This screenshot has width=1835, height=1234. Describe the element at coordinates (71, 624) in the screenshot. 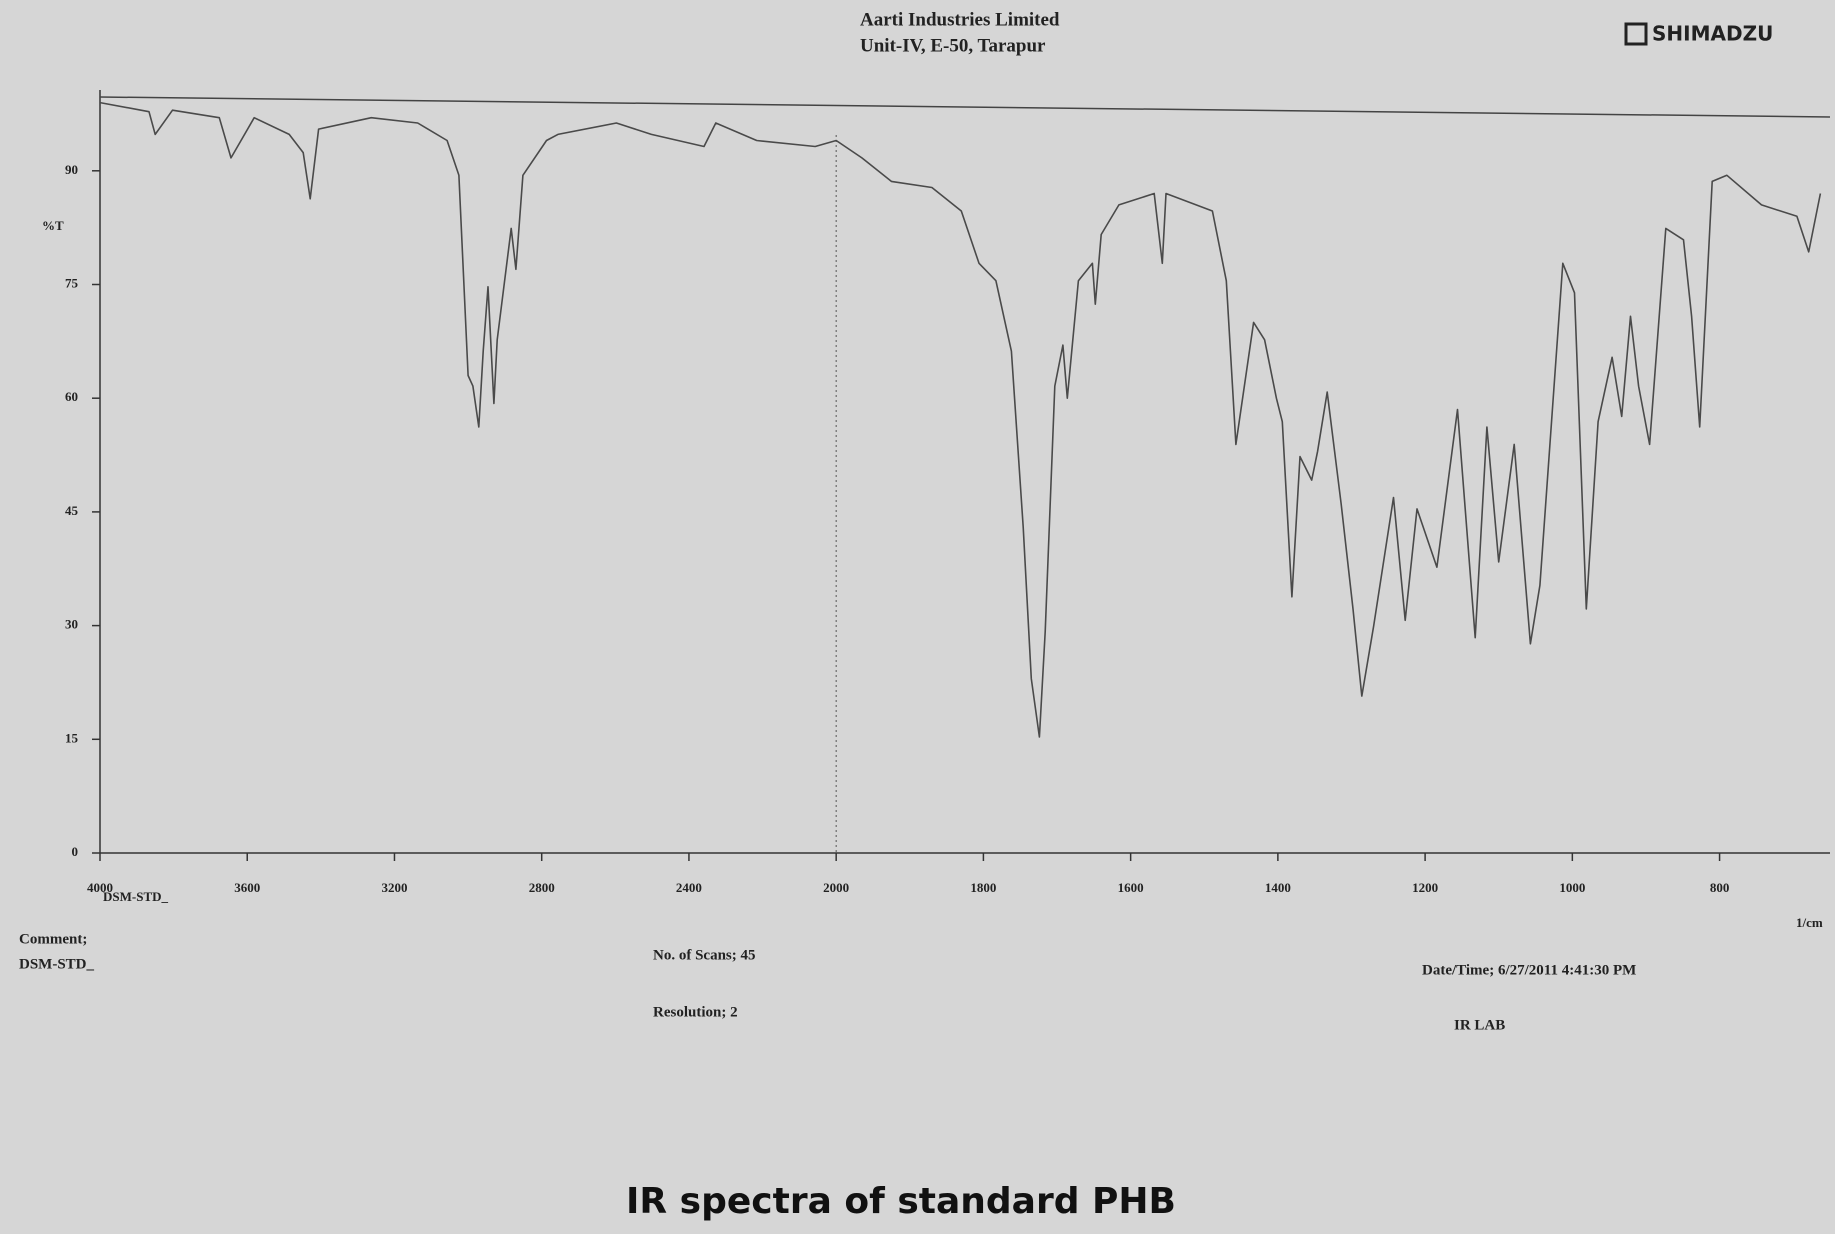

I see `y-tick-label: 30` at that location.